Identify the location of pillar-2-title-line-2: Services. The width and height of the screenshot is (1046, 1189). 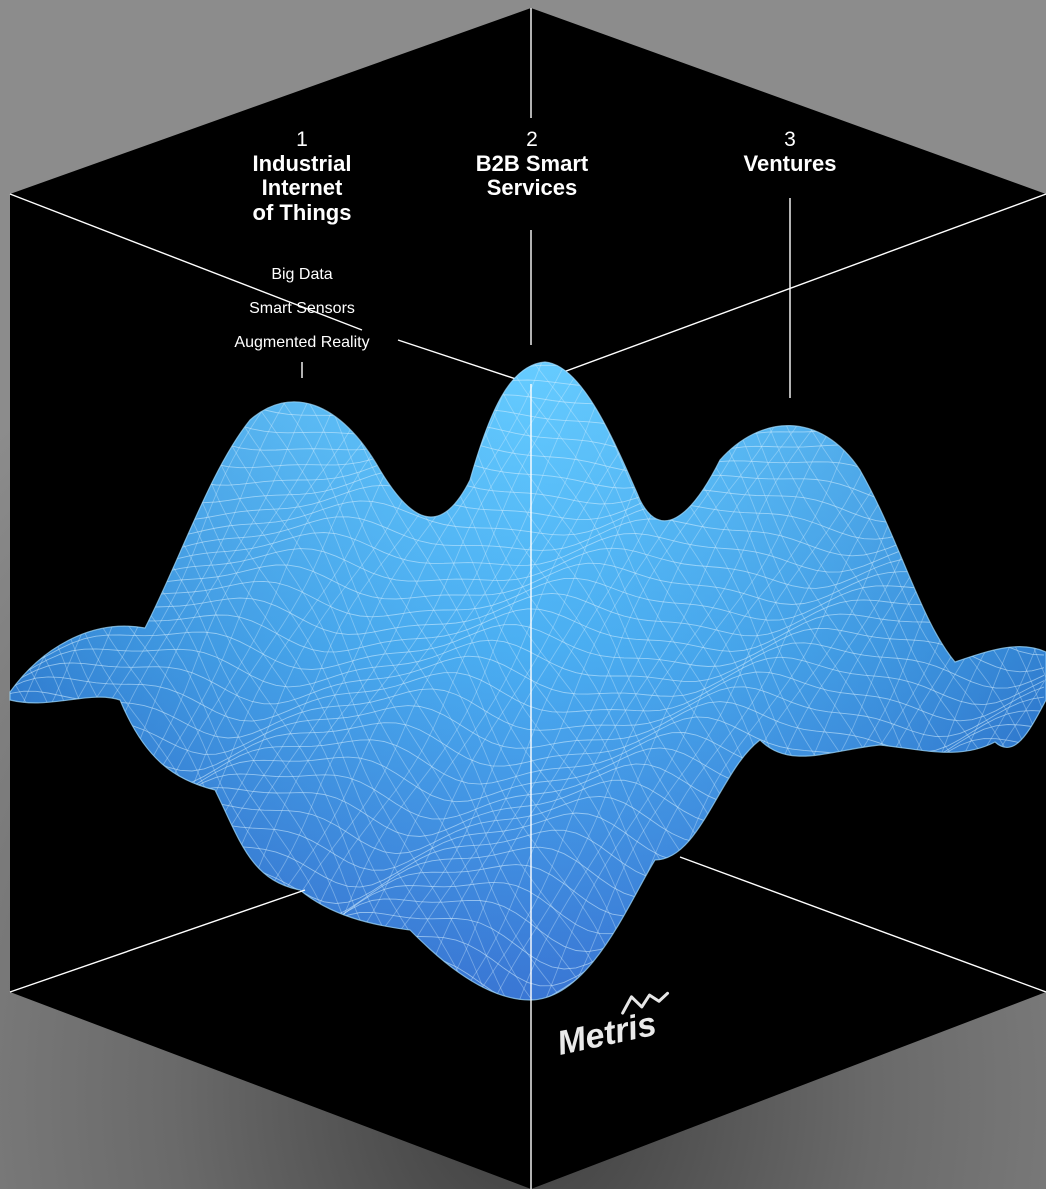
(532, 188).